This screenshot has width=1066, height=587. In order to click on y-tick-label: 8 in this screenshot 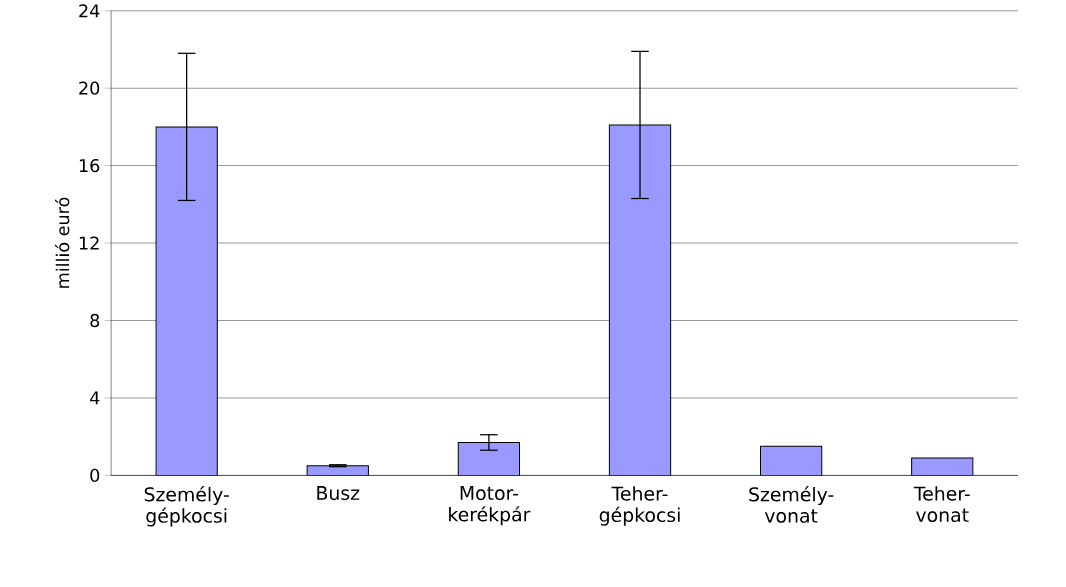, I will do `click(95, 320)`.